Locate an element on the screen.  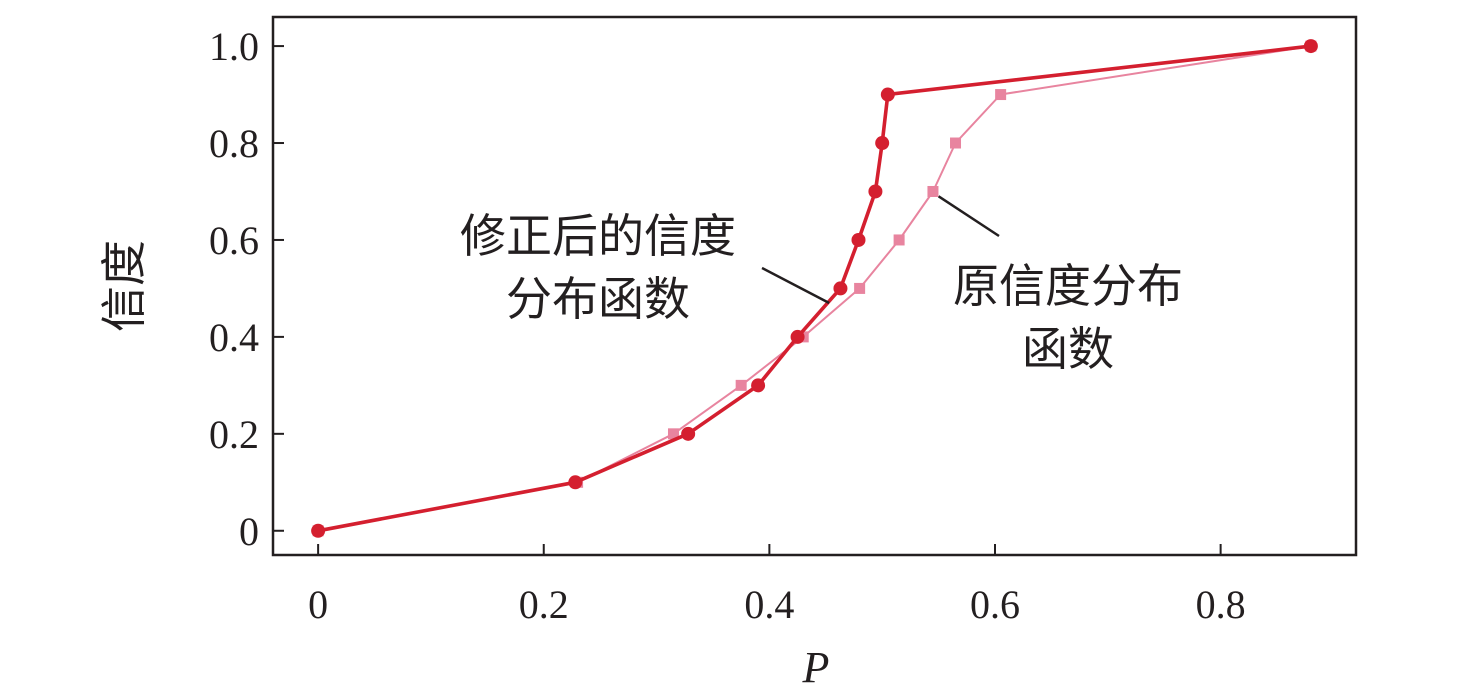
y-tick-label-0-2: 0.2 is located at coordinates (234, 434).